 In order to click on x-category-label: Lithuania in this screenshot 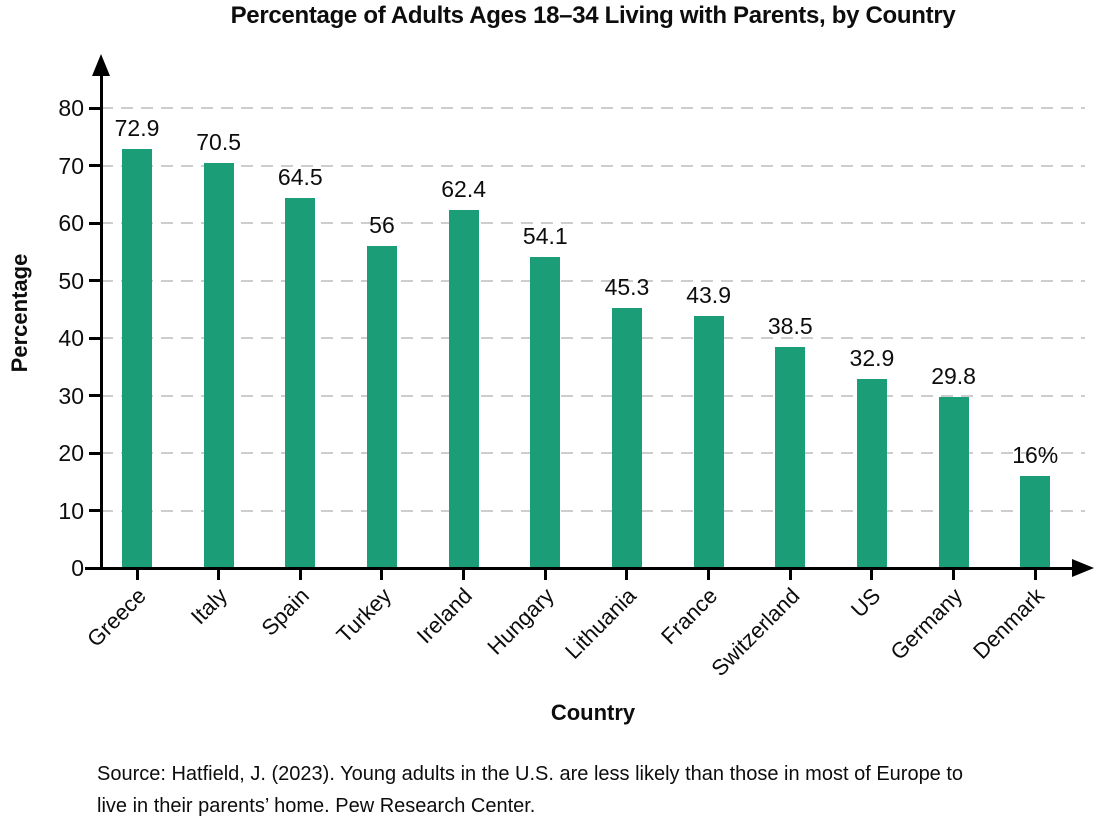, I will do `click(600, 623)`.